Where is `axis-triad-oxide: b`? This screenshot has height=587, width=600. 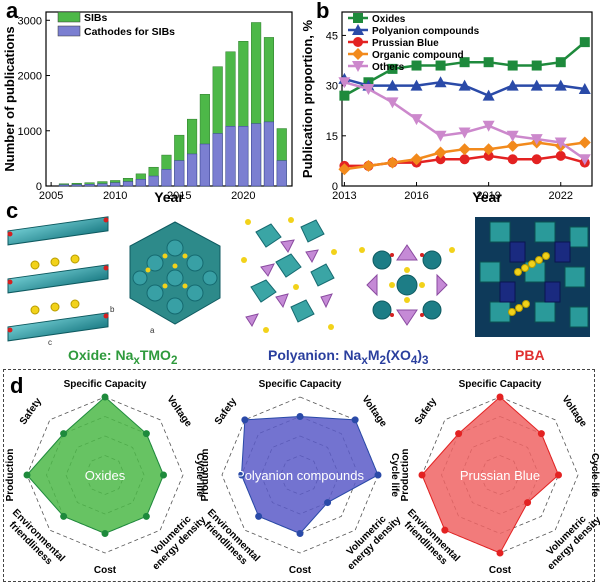 axis-triad-oxide: b is located at coordinates (112, 309).